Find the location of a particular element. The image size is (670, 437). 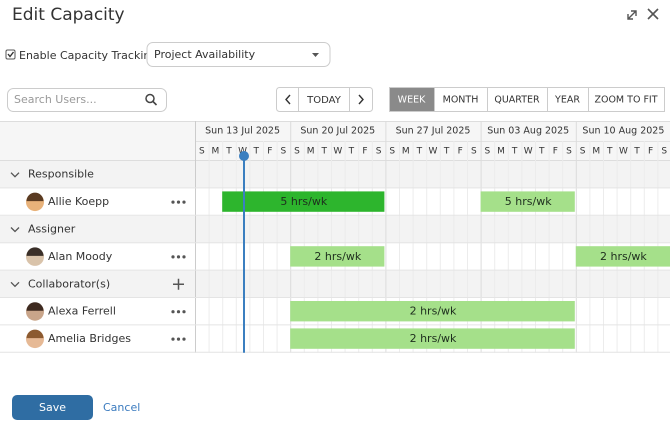

view-select-text: Project Availability is located at coordinates (205, 54).